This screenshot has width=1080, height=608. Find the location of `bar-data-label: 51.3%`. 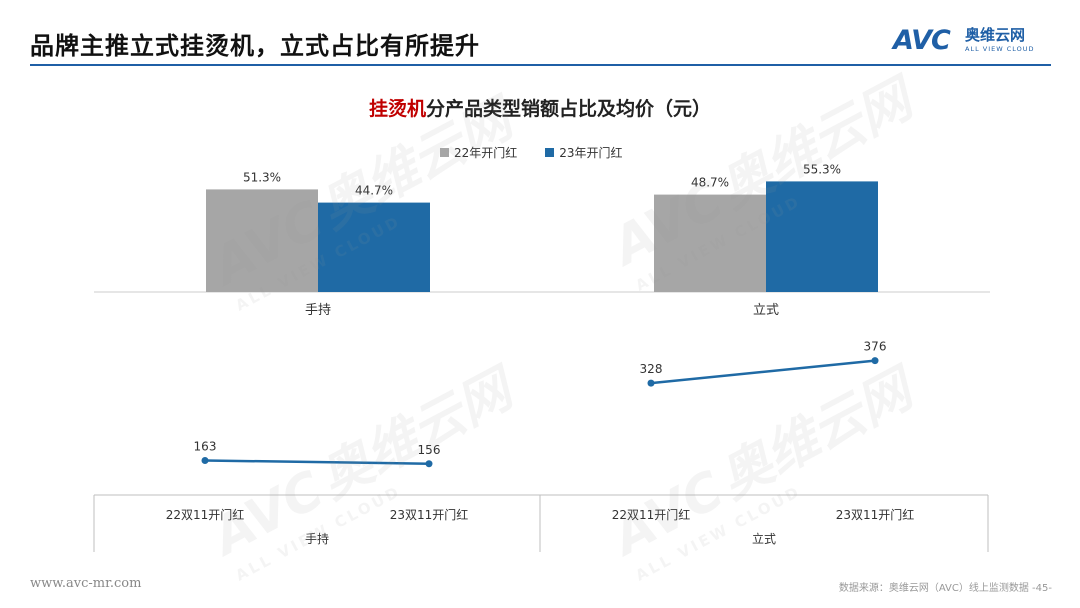

bar-data-label: 51.3% is located at coordinates (262, 177).